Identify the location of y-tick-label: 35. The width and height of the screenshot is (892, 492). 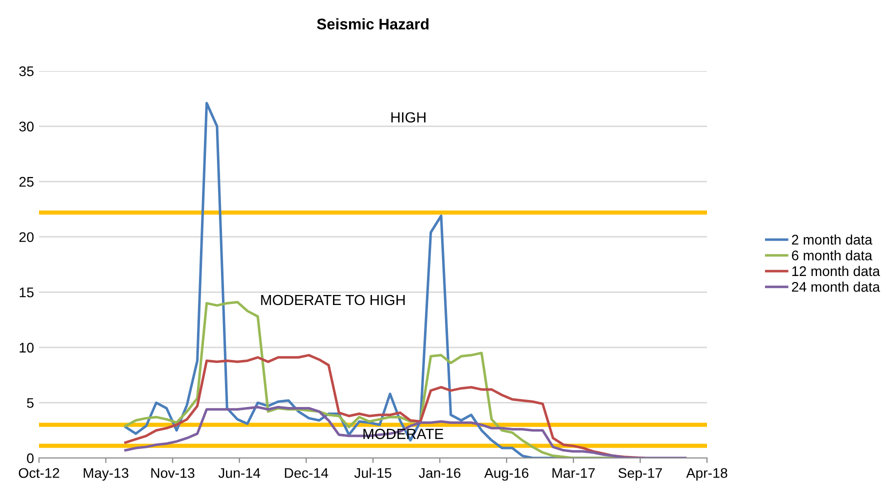
(26, 71).